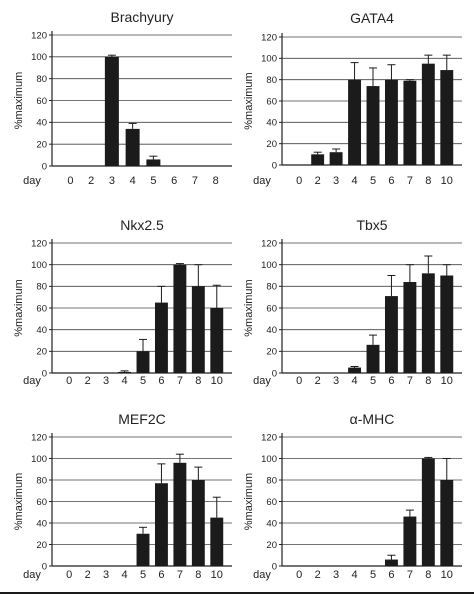 This screenshot has height=594, width=474. Describe the element at coordinates (372, 18) in the screenshot. I see `chart-title: GATA4` at that location.